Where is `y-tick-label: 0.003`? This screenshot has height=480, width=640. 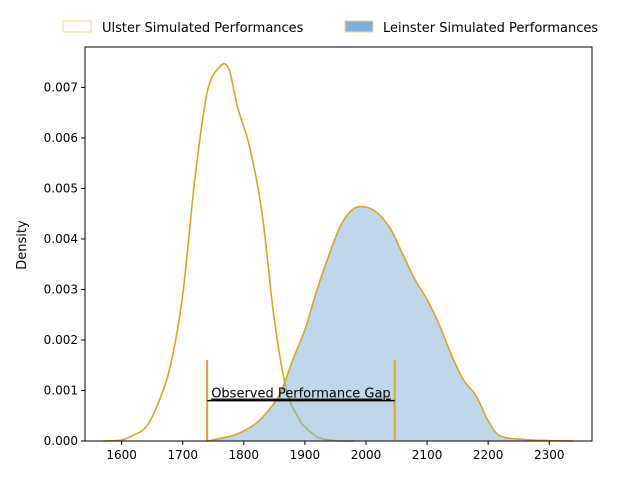 y-tick-label: 0.003 is located at coordinates (61, 289).